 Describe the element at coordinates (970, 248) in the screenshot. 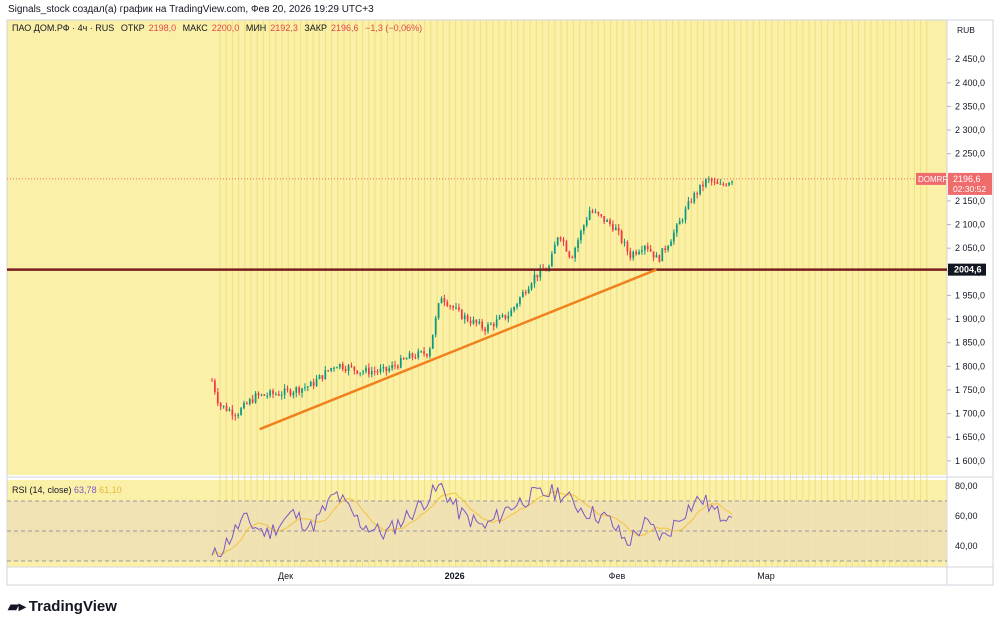

I see `price-axis-tick-label: 2 050,0` at that location.